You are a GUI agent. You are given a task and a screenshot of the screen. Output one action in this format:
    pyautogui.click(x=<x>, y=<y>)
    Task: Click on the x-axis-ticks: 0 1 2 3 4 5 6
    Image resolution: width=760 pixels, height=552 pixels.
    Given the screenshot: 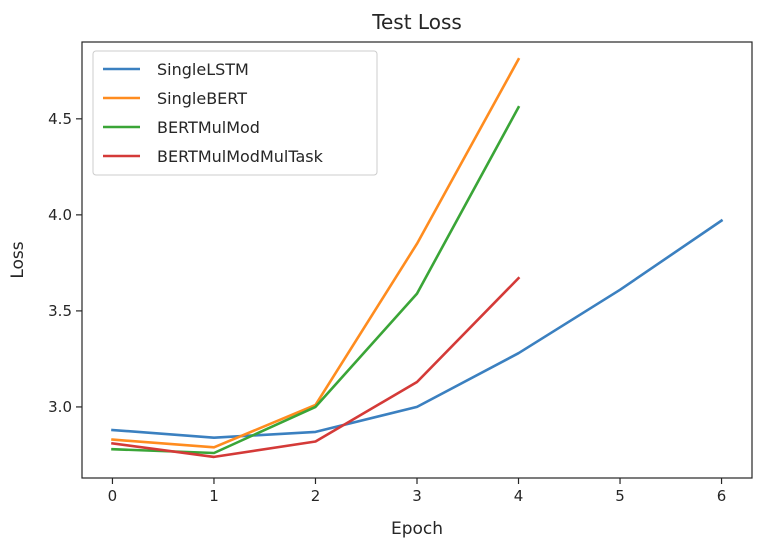 What is the action you would take?
    pyautogui.click(x=417, y=491)
    